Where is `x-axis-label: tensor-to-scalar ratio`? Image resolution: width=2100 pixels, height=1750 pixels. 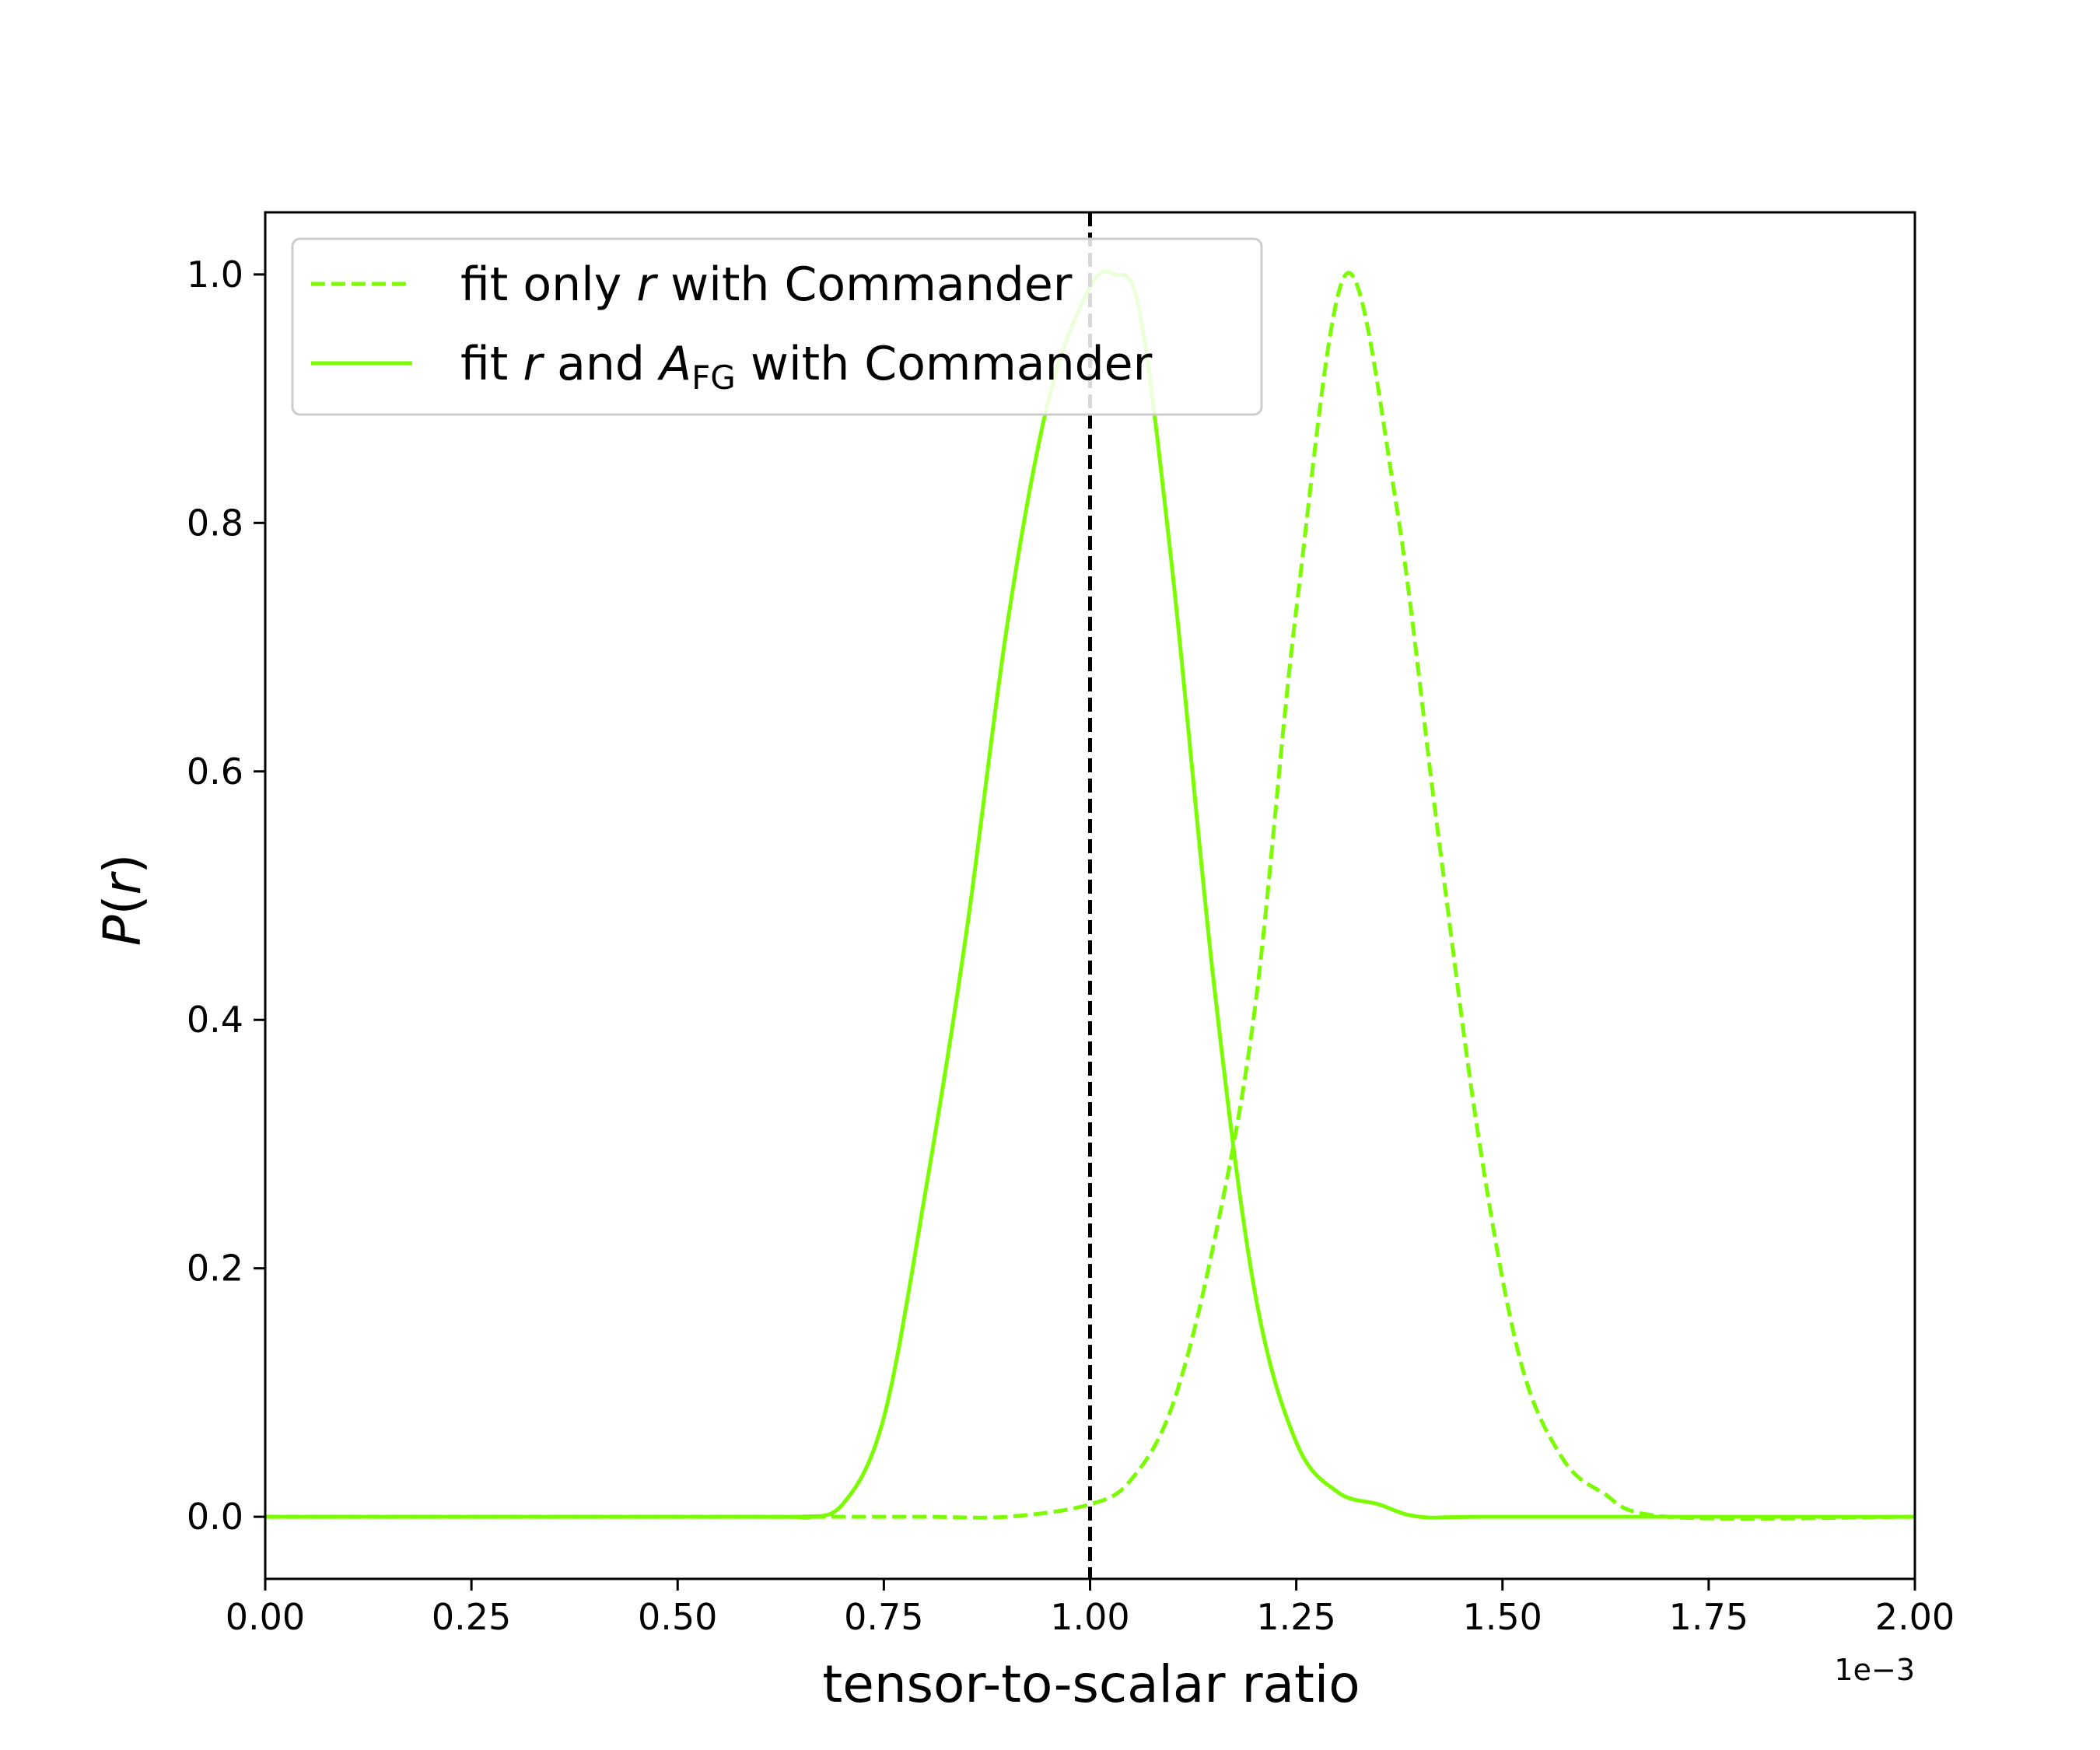
x-axis-label: tensor-to-scalar ratio is located at coordinates (1091, 1684).